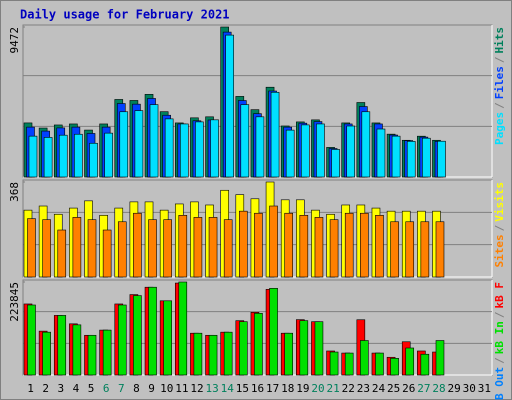 Image resolution: width=512 pixels, height=400 pixels. What do you see at coordinates (499, 383) in the screenshot?
I see `legend-entry: kB Out` at bounding box center [499, 383].